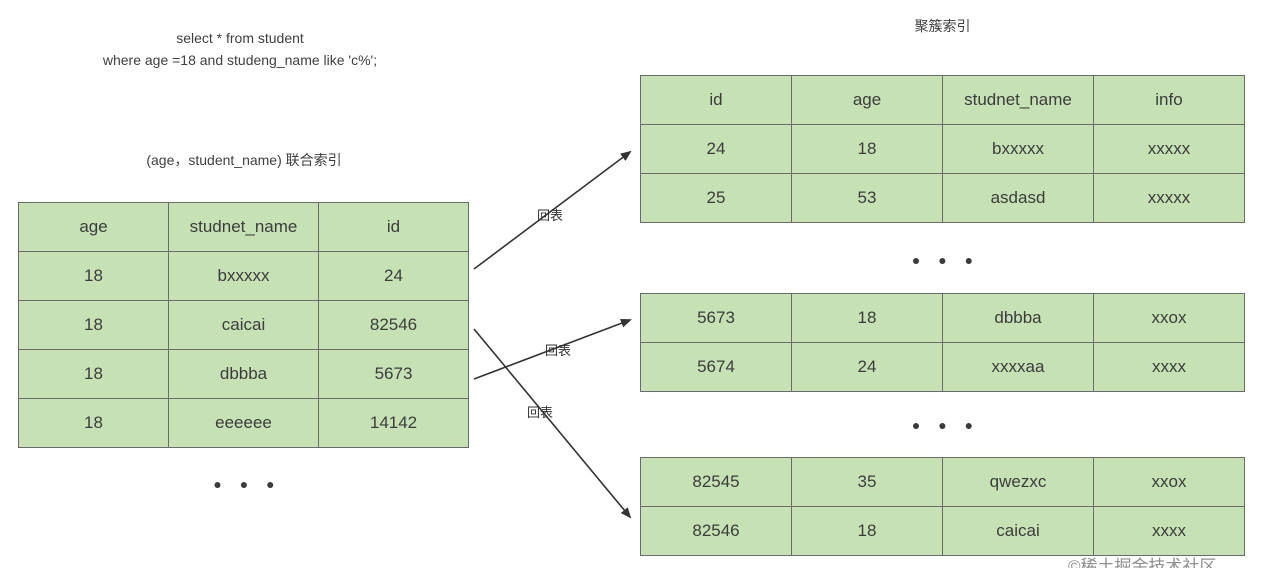 The height and width of the screenshot is (568, 1273). I want to click on table-row: 18 bxxxxx 24, so click(243, 276).